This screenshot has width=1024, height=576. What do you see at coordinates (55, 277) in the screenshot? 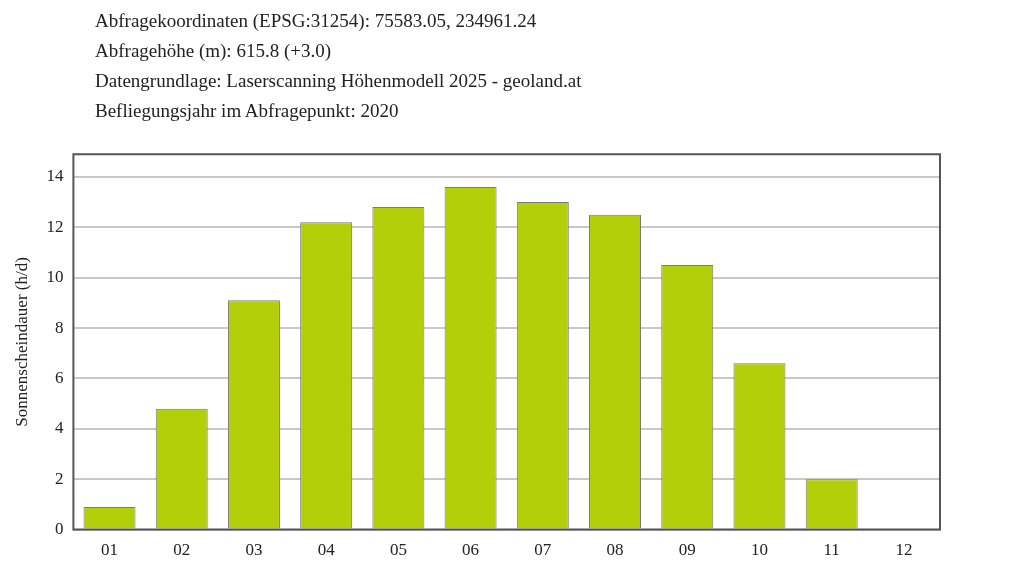
I see `y-tick-label: 10` at bounding box center [55, 277].